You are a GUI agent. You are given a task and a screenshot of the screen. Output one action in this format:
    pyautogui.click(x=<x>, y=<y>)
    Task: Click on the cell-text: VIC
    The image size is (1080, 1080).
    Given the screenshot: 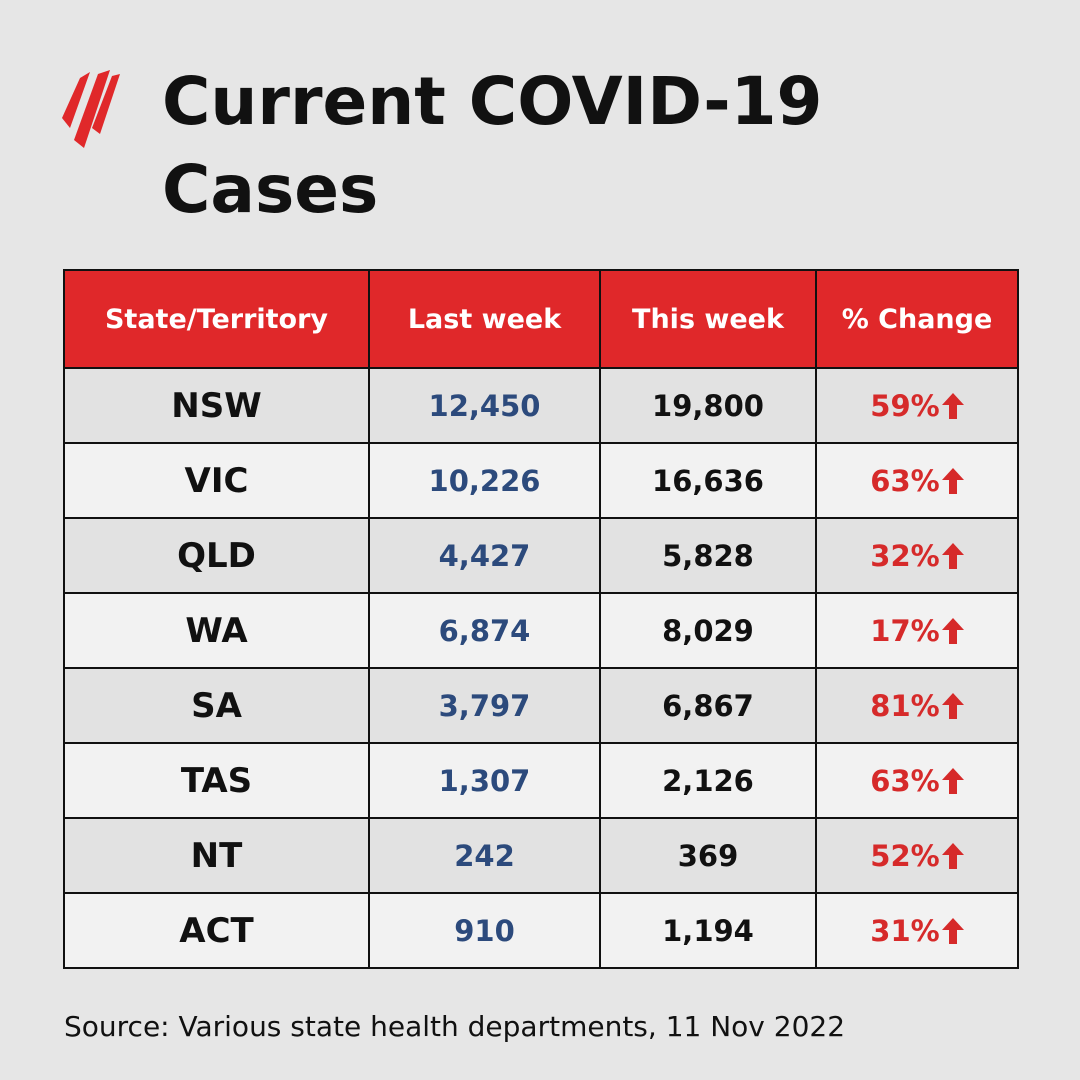 What is the action you would take?
    pyautogui.click(x=216, y=480)
    